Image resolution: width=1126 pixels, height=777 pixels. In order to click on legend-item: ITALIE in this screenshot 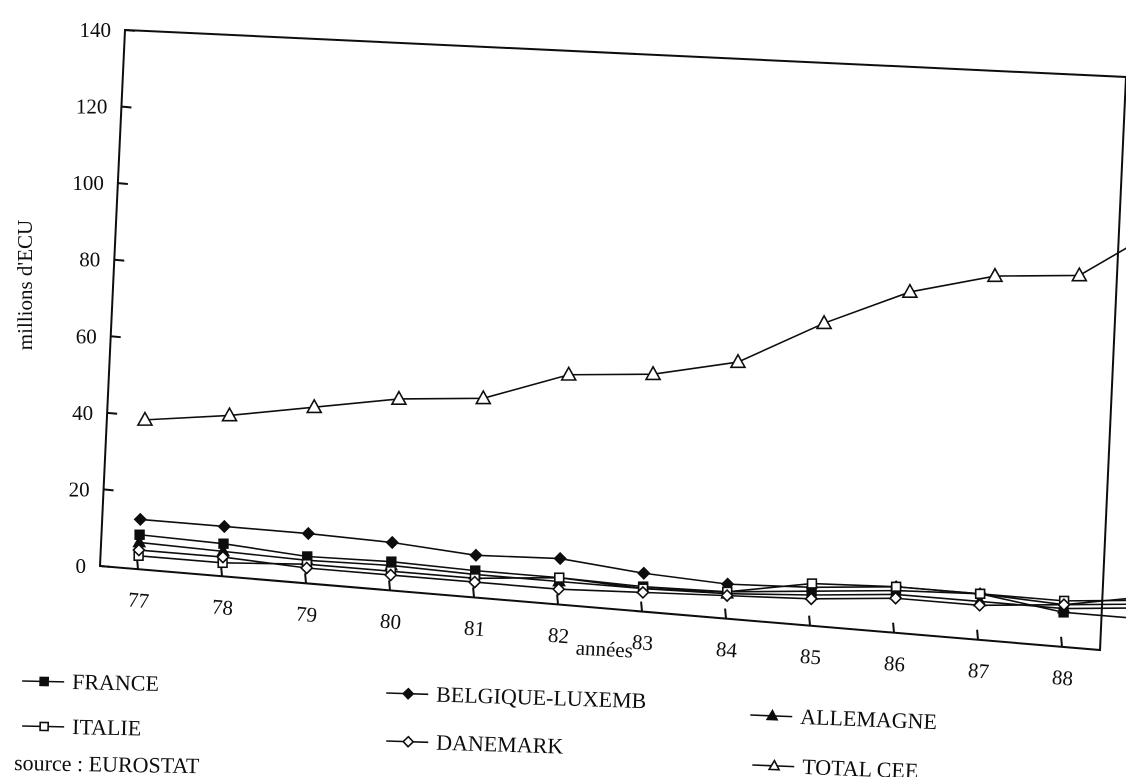, I will do `click(82, 727)`.